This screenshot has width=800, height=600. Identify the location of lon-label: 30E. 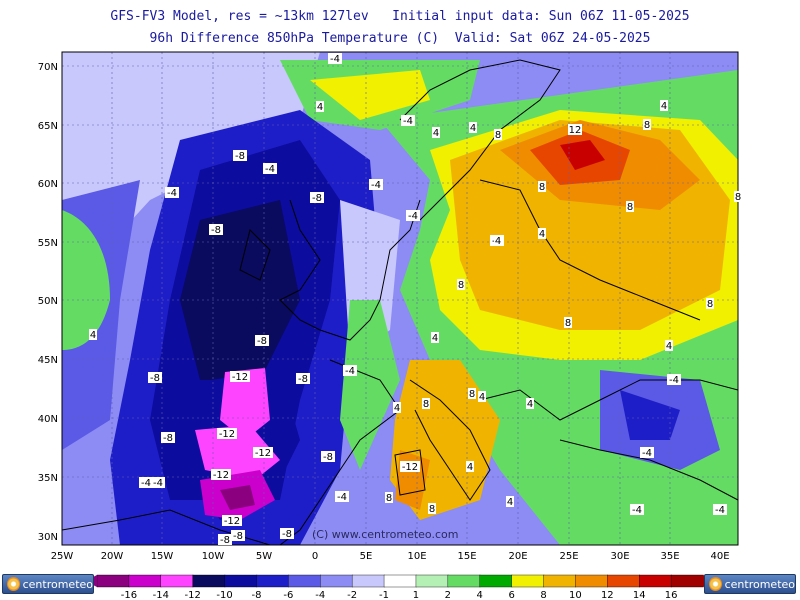
(619, 556).